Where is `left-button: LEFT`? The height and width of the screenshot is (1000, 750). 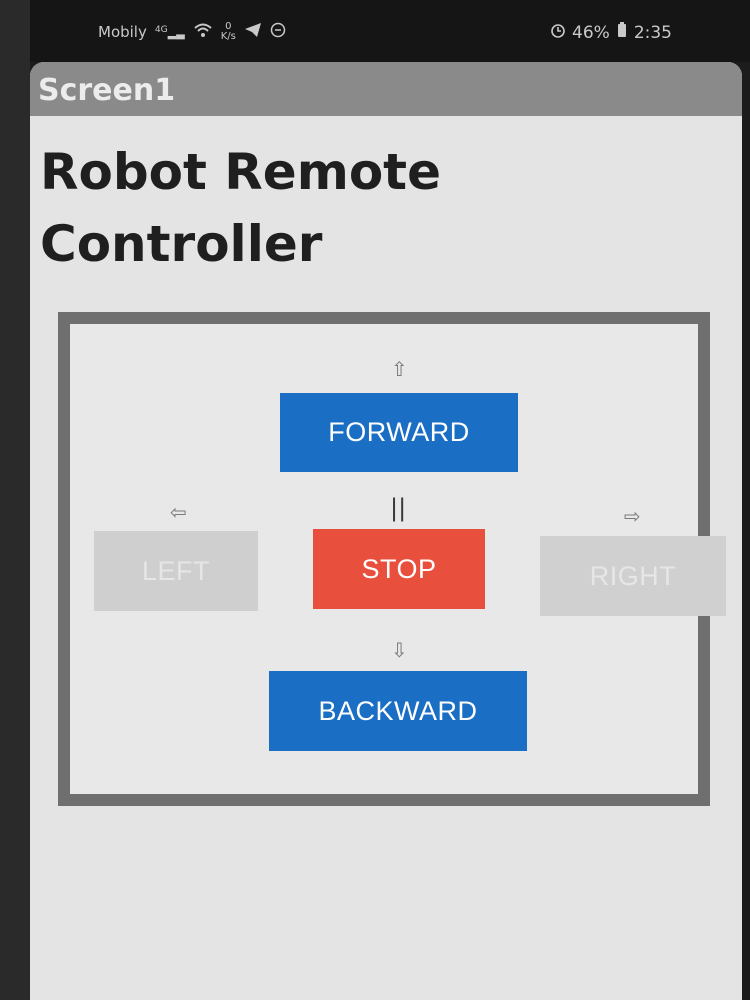
left-button: LEFT is located at coordinates (176, 571).